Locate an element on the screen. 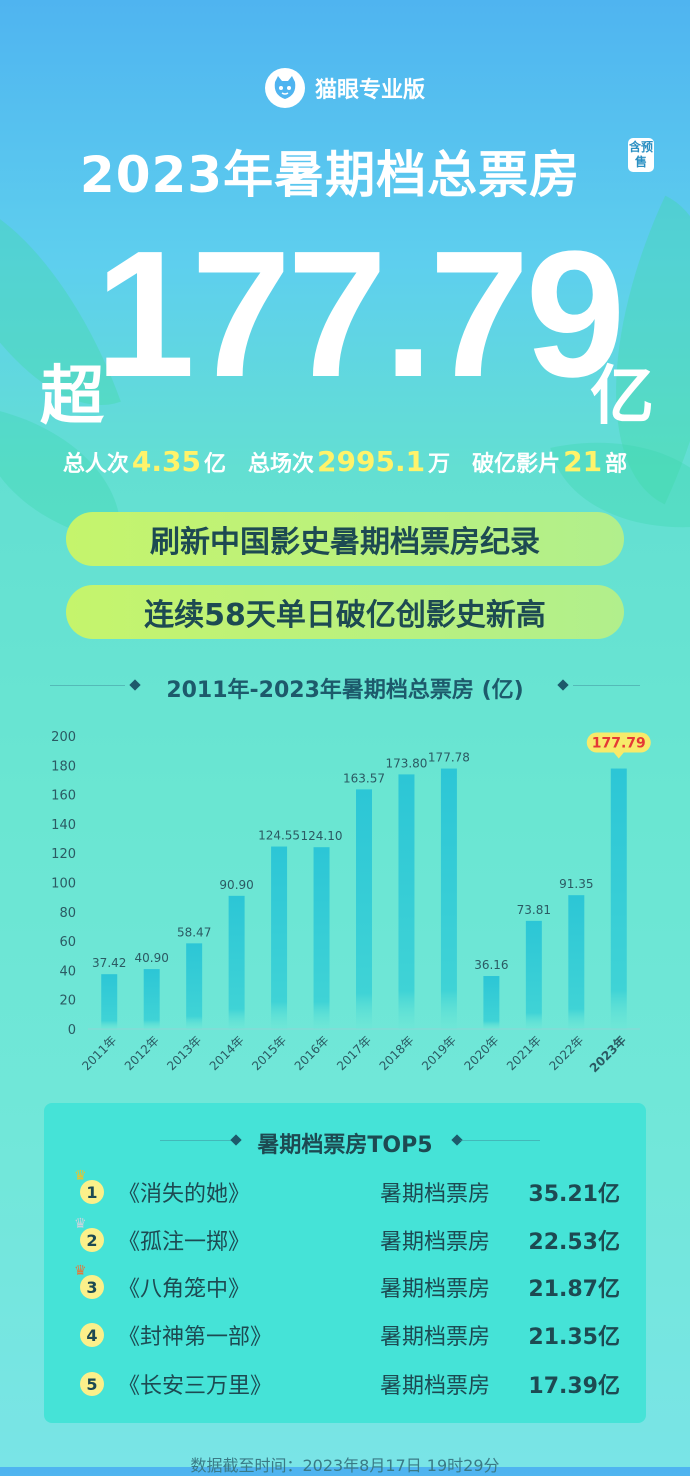 This screenshot has width=690, height=1476. data-label: 58.47 is located at coordinates (194, 932).